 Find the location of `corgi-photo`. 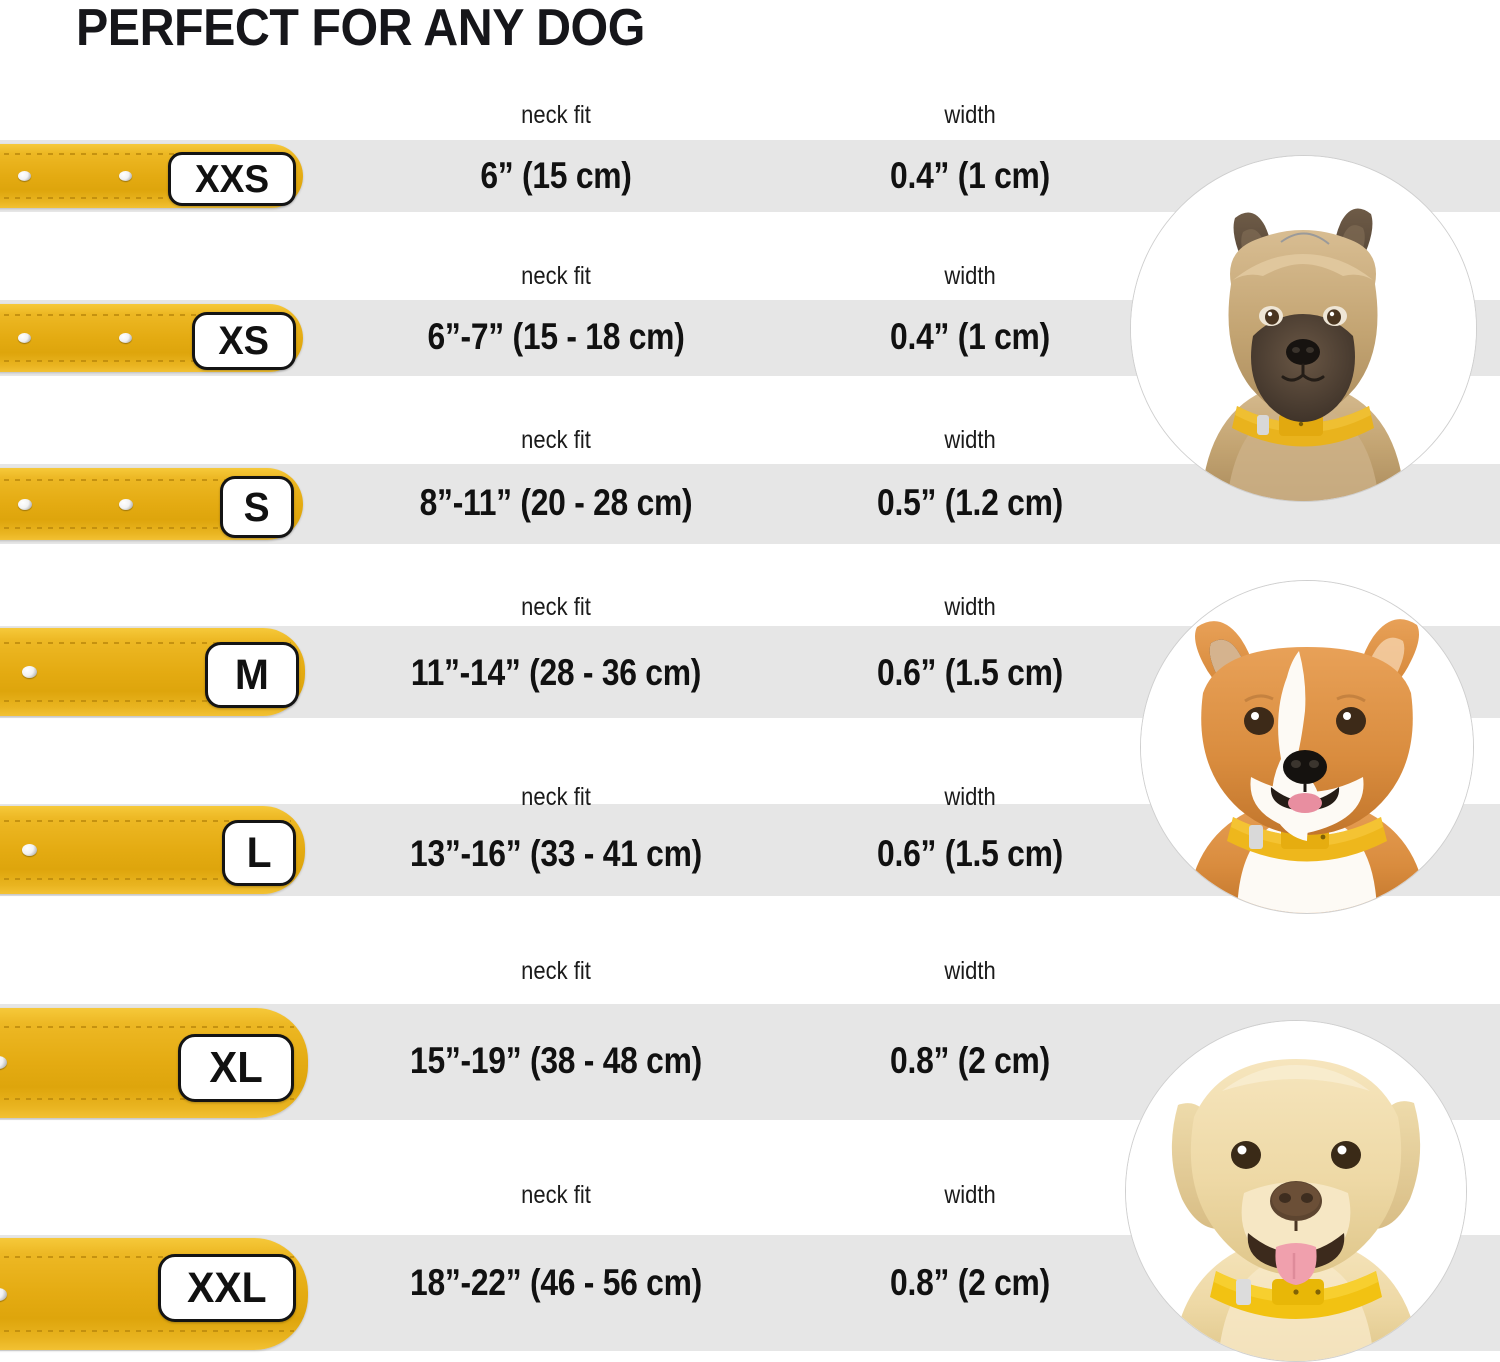

corgi-photo is located at coordinates (1307, 747).